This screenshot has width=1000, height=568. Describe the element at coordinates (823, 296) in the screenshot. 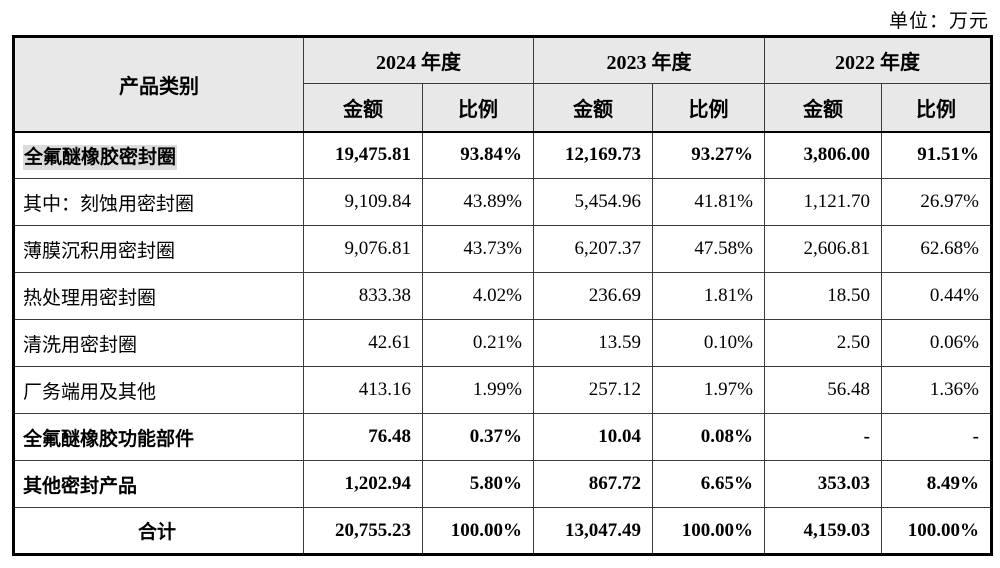

I see `cell-value: 18.50` at that location.